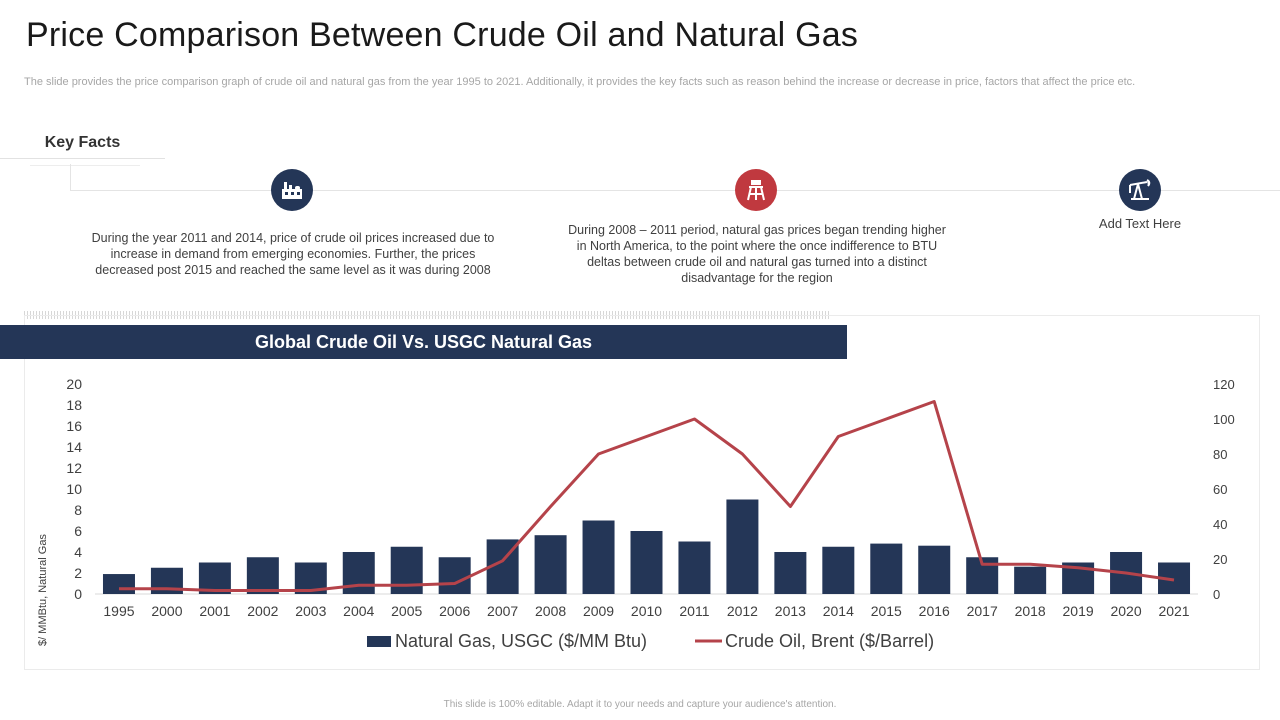 Image resolution: width=1280 pixels, height=720 pixels. I want to click on oil-rig-icon, so click(756, 190).